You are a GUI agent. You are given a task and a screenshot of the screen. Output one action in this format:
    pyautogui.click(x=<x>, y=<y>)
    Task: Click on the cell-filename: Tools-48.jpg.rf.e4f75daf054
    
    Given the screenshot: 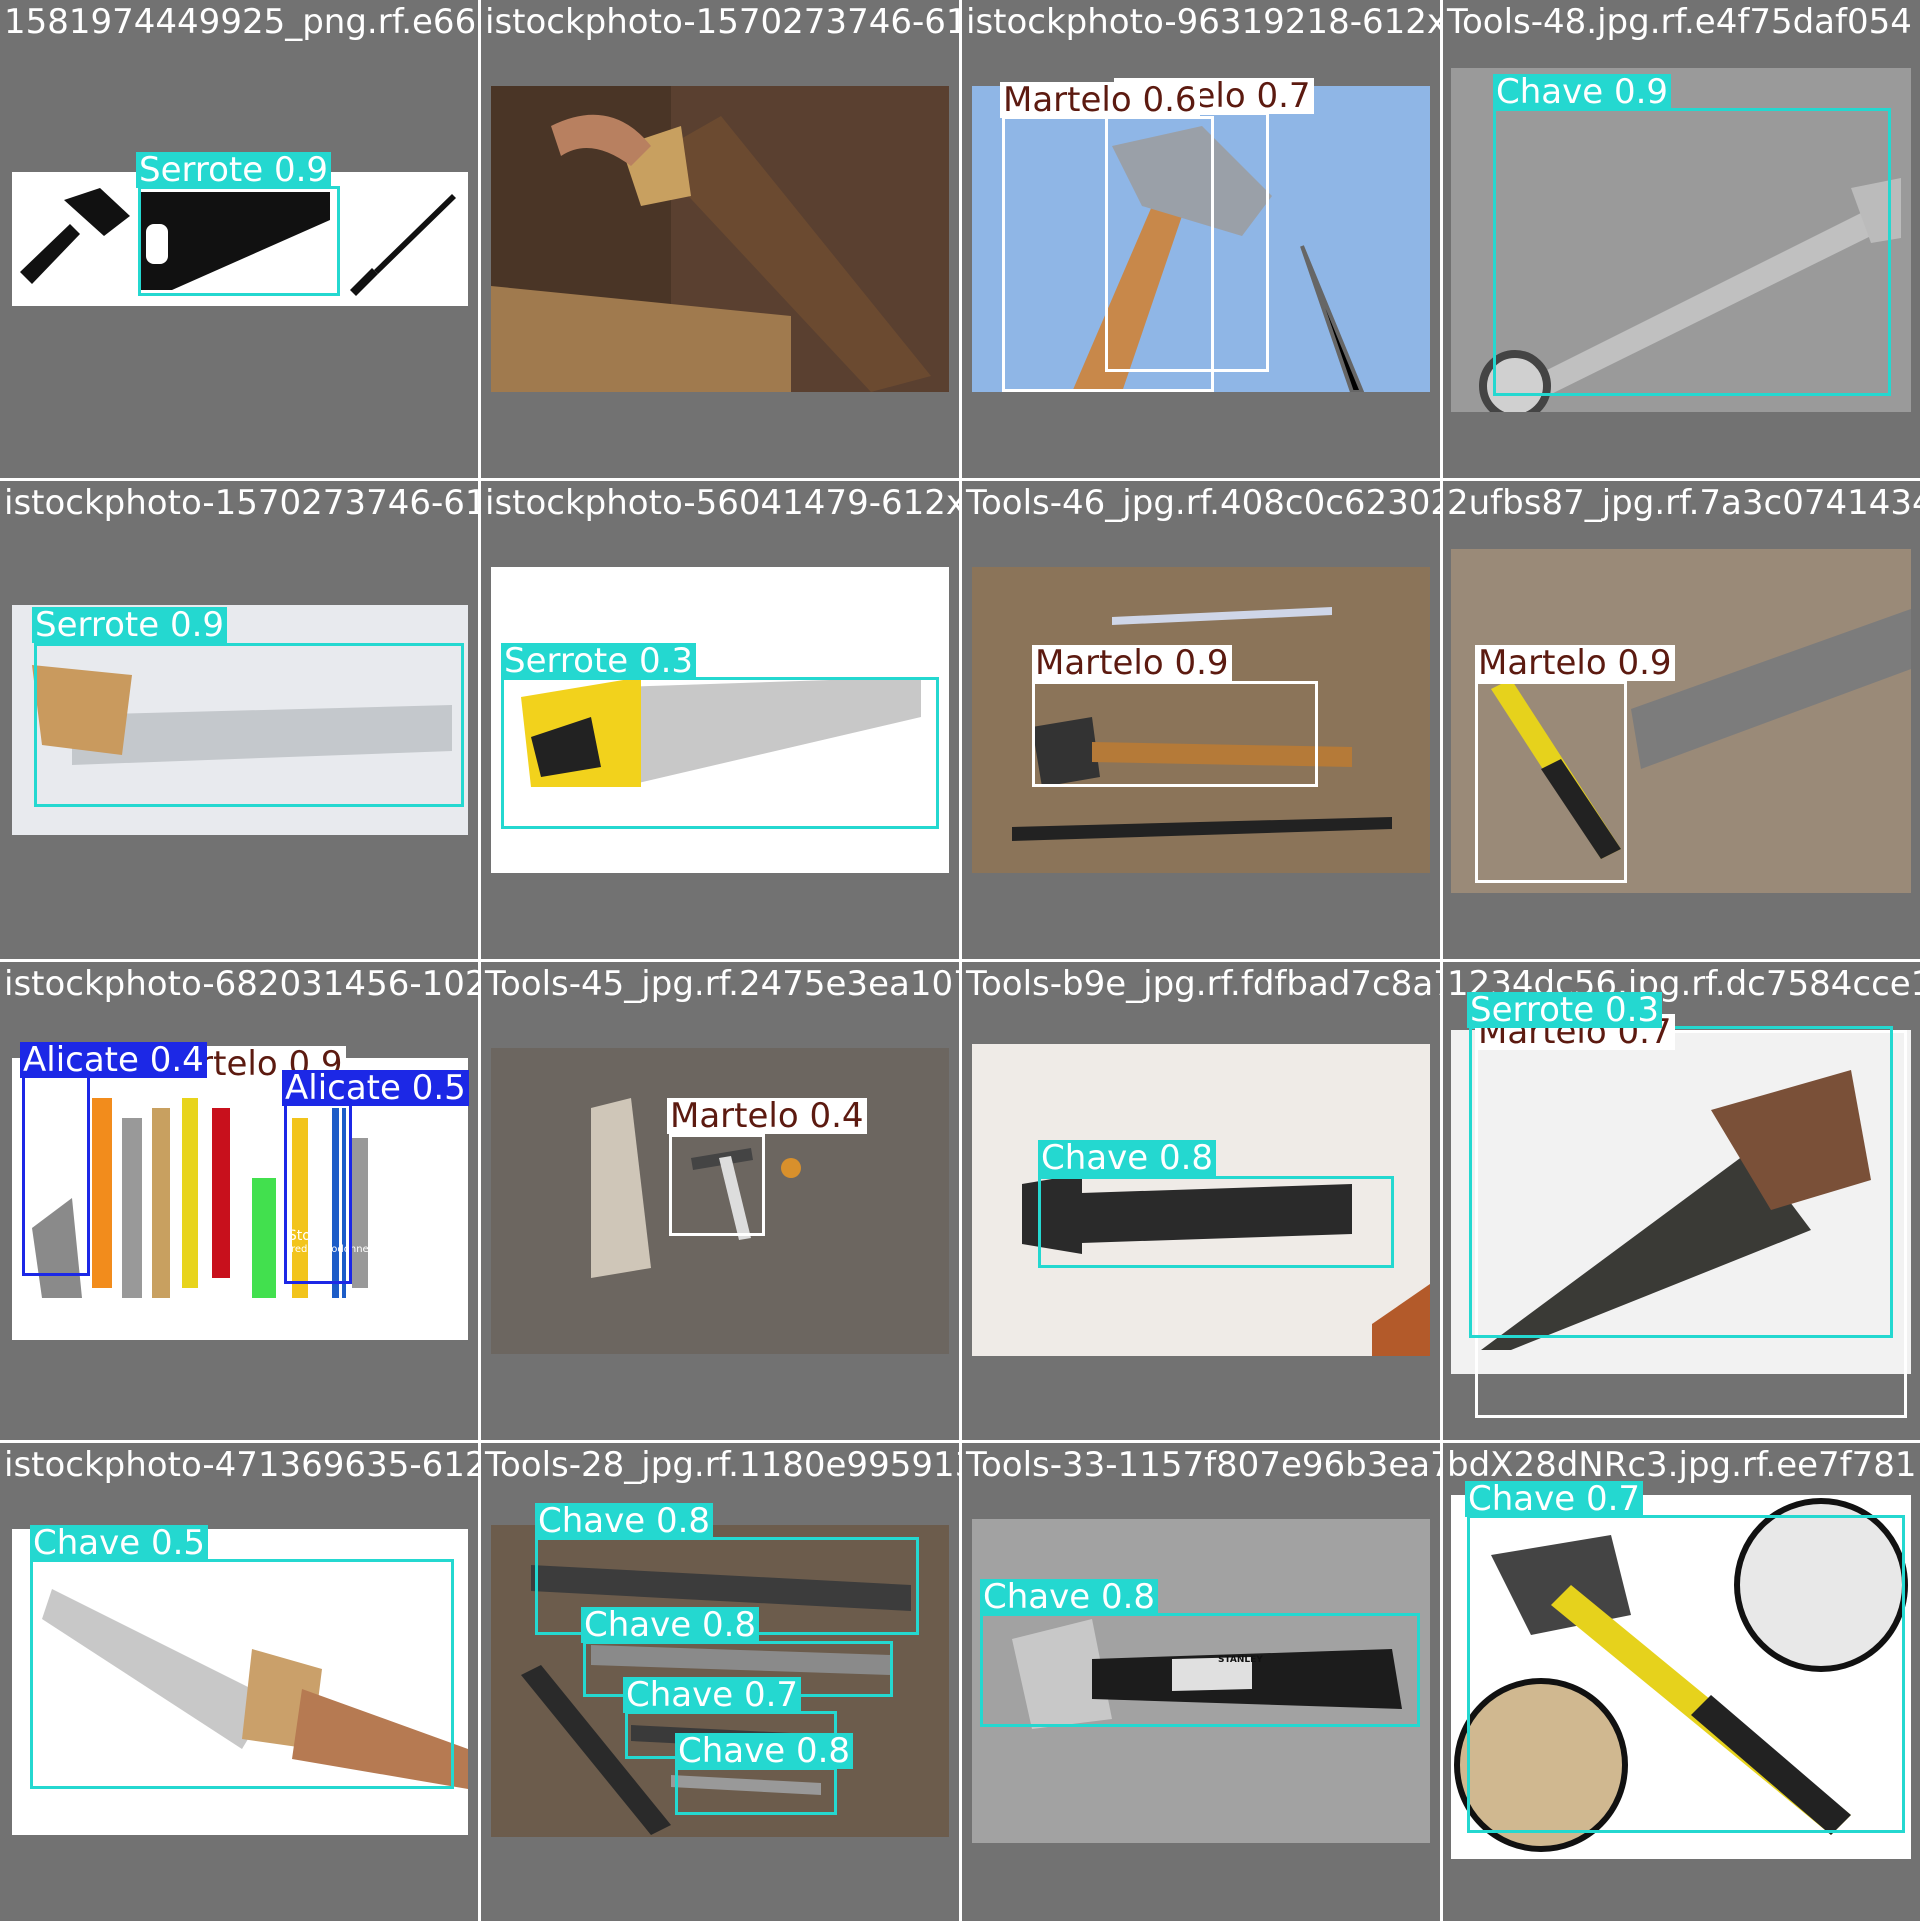 What is the action you would take?
    pyautogui.click(x=1679, y=22)
    